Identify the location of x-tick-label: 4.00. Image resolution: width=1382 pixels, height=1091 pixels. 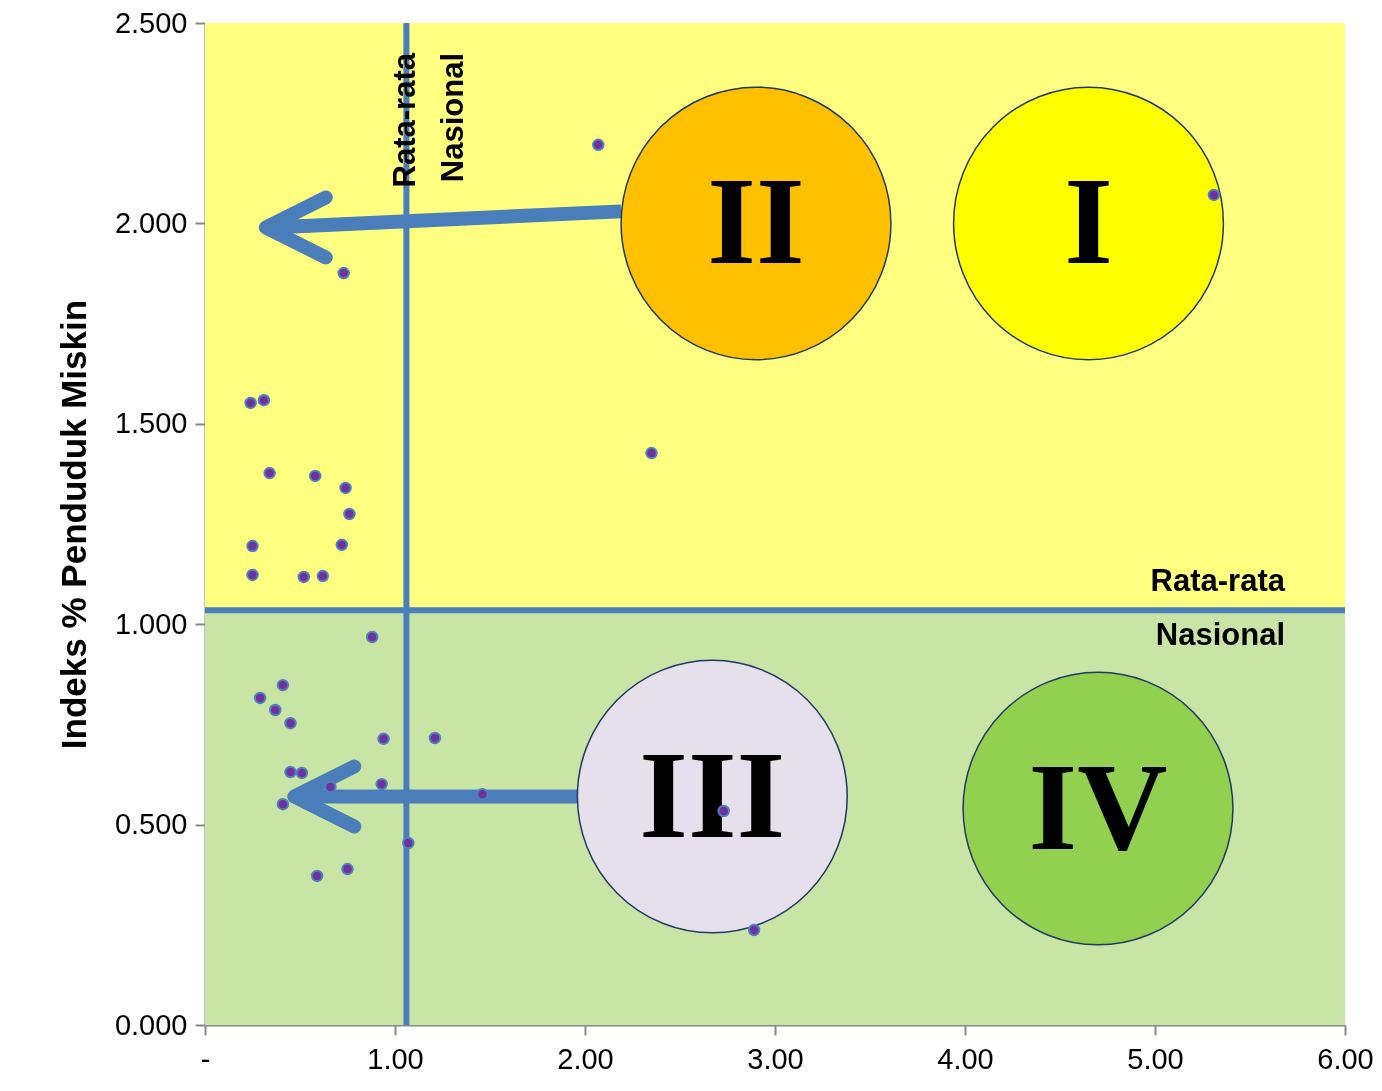
(965, 1058).